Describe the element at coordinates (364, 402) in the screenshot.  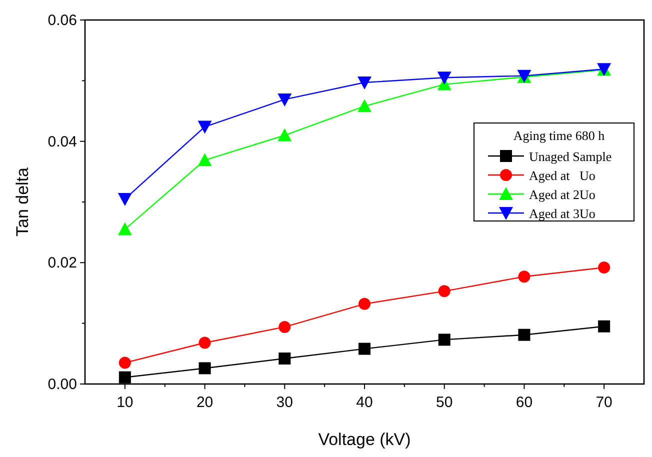
I see `x-tick-label: 40` at that location.